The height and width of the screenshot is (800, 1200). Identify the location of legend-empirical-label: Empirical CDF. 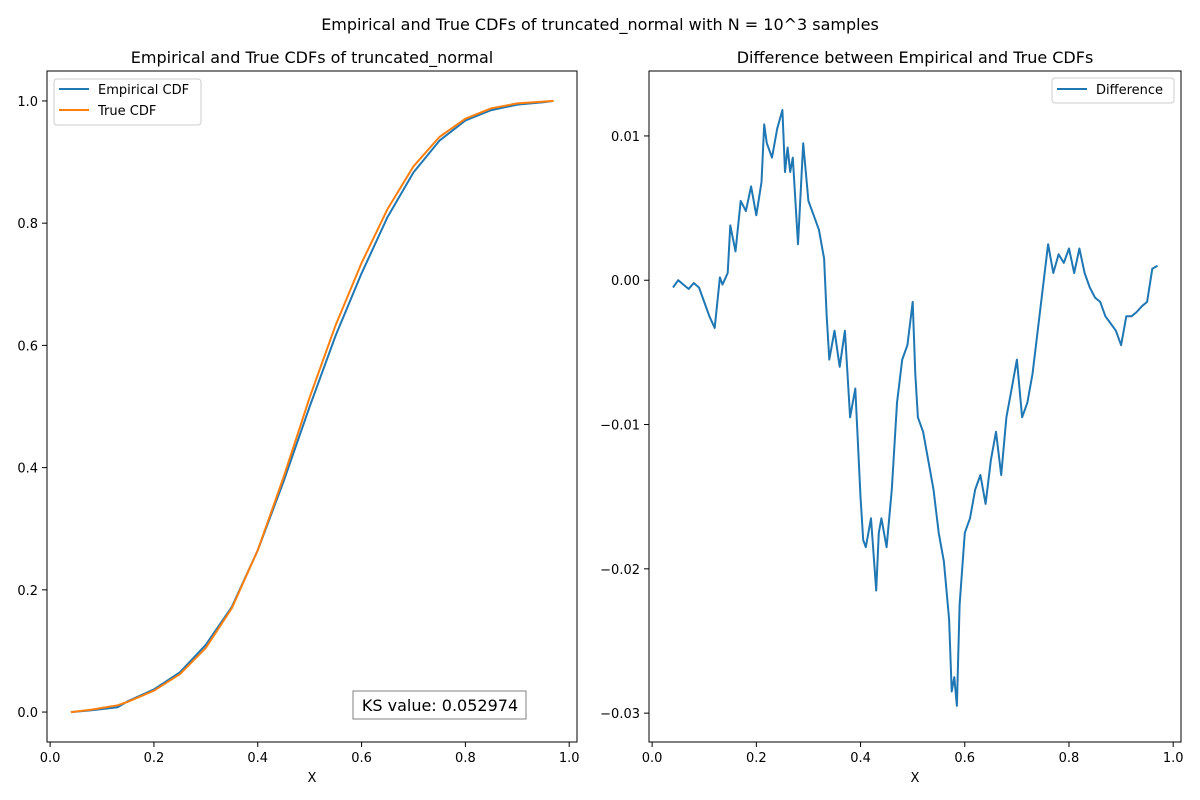
(143, 90).